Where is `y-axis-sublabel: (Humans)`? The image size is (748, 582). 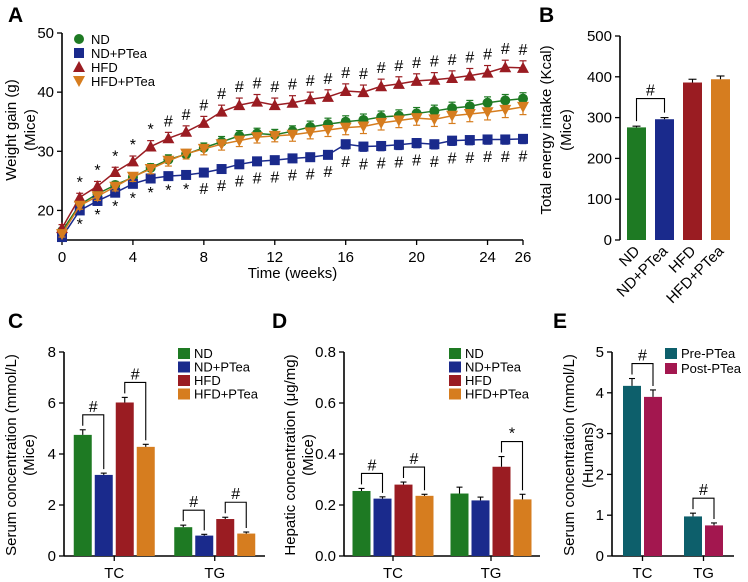 y-axis-sublabel: (Humans) is located at coordinates (588, 455).